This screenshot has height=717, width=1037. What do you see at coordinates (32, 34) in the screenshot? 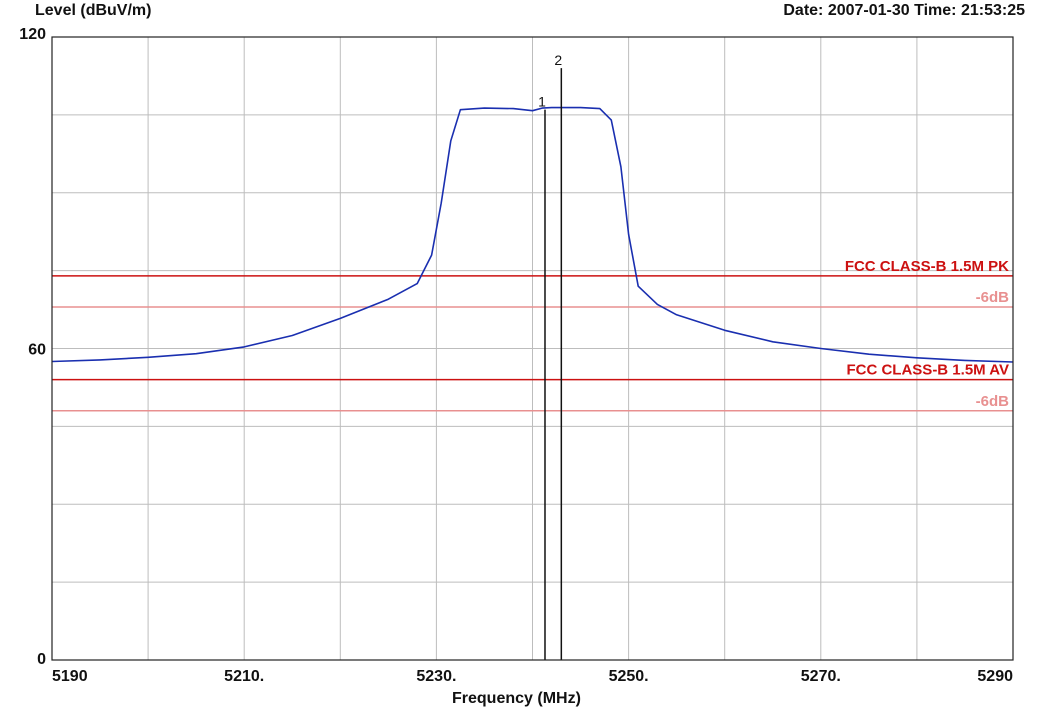
I see `y-tick-label: 120` at bounding box center [32, 34].